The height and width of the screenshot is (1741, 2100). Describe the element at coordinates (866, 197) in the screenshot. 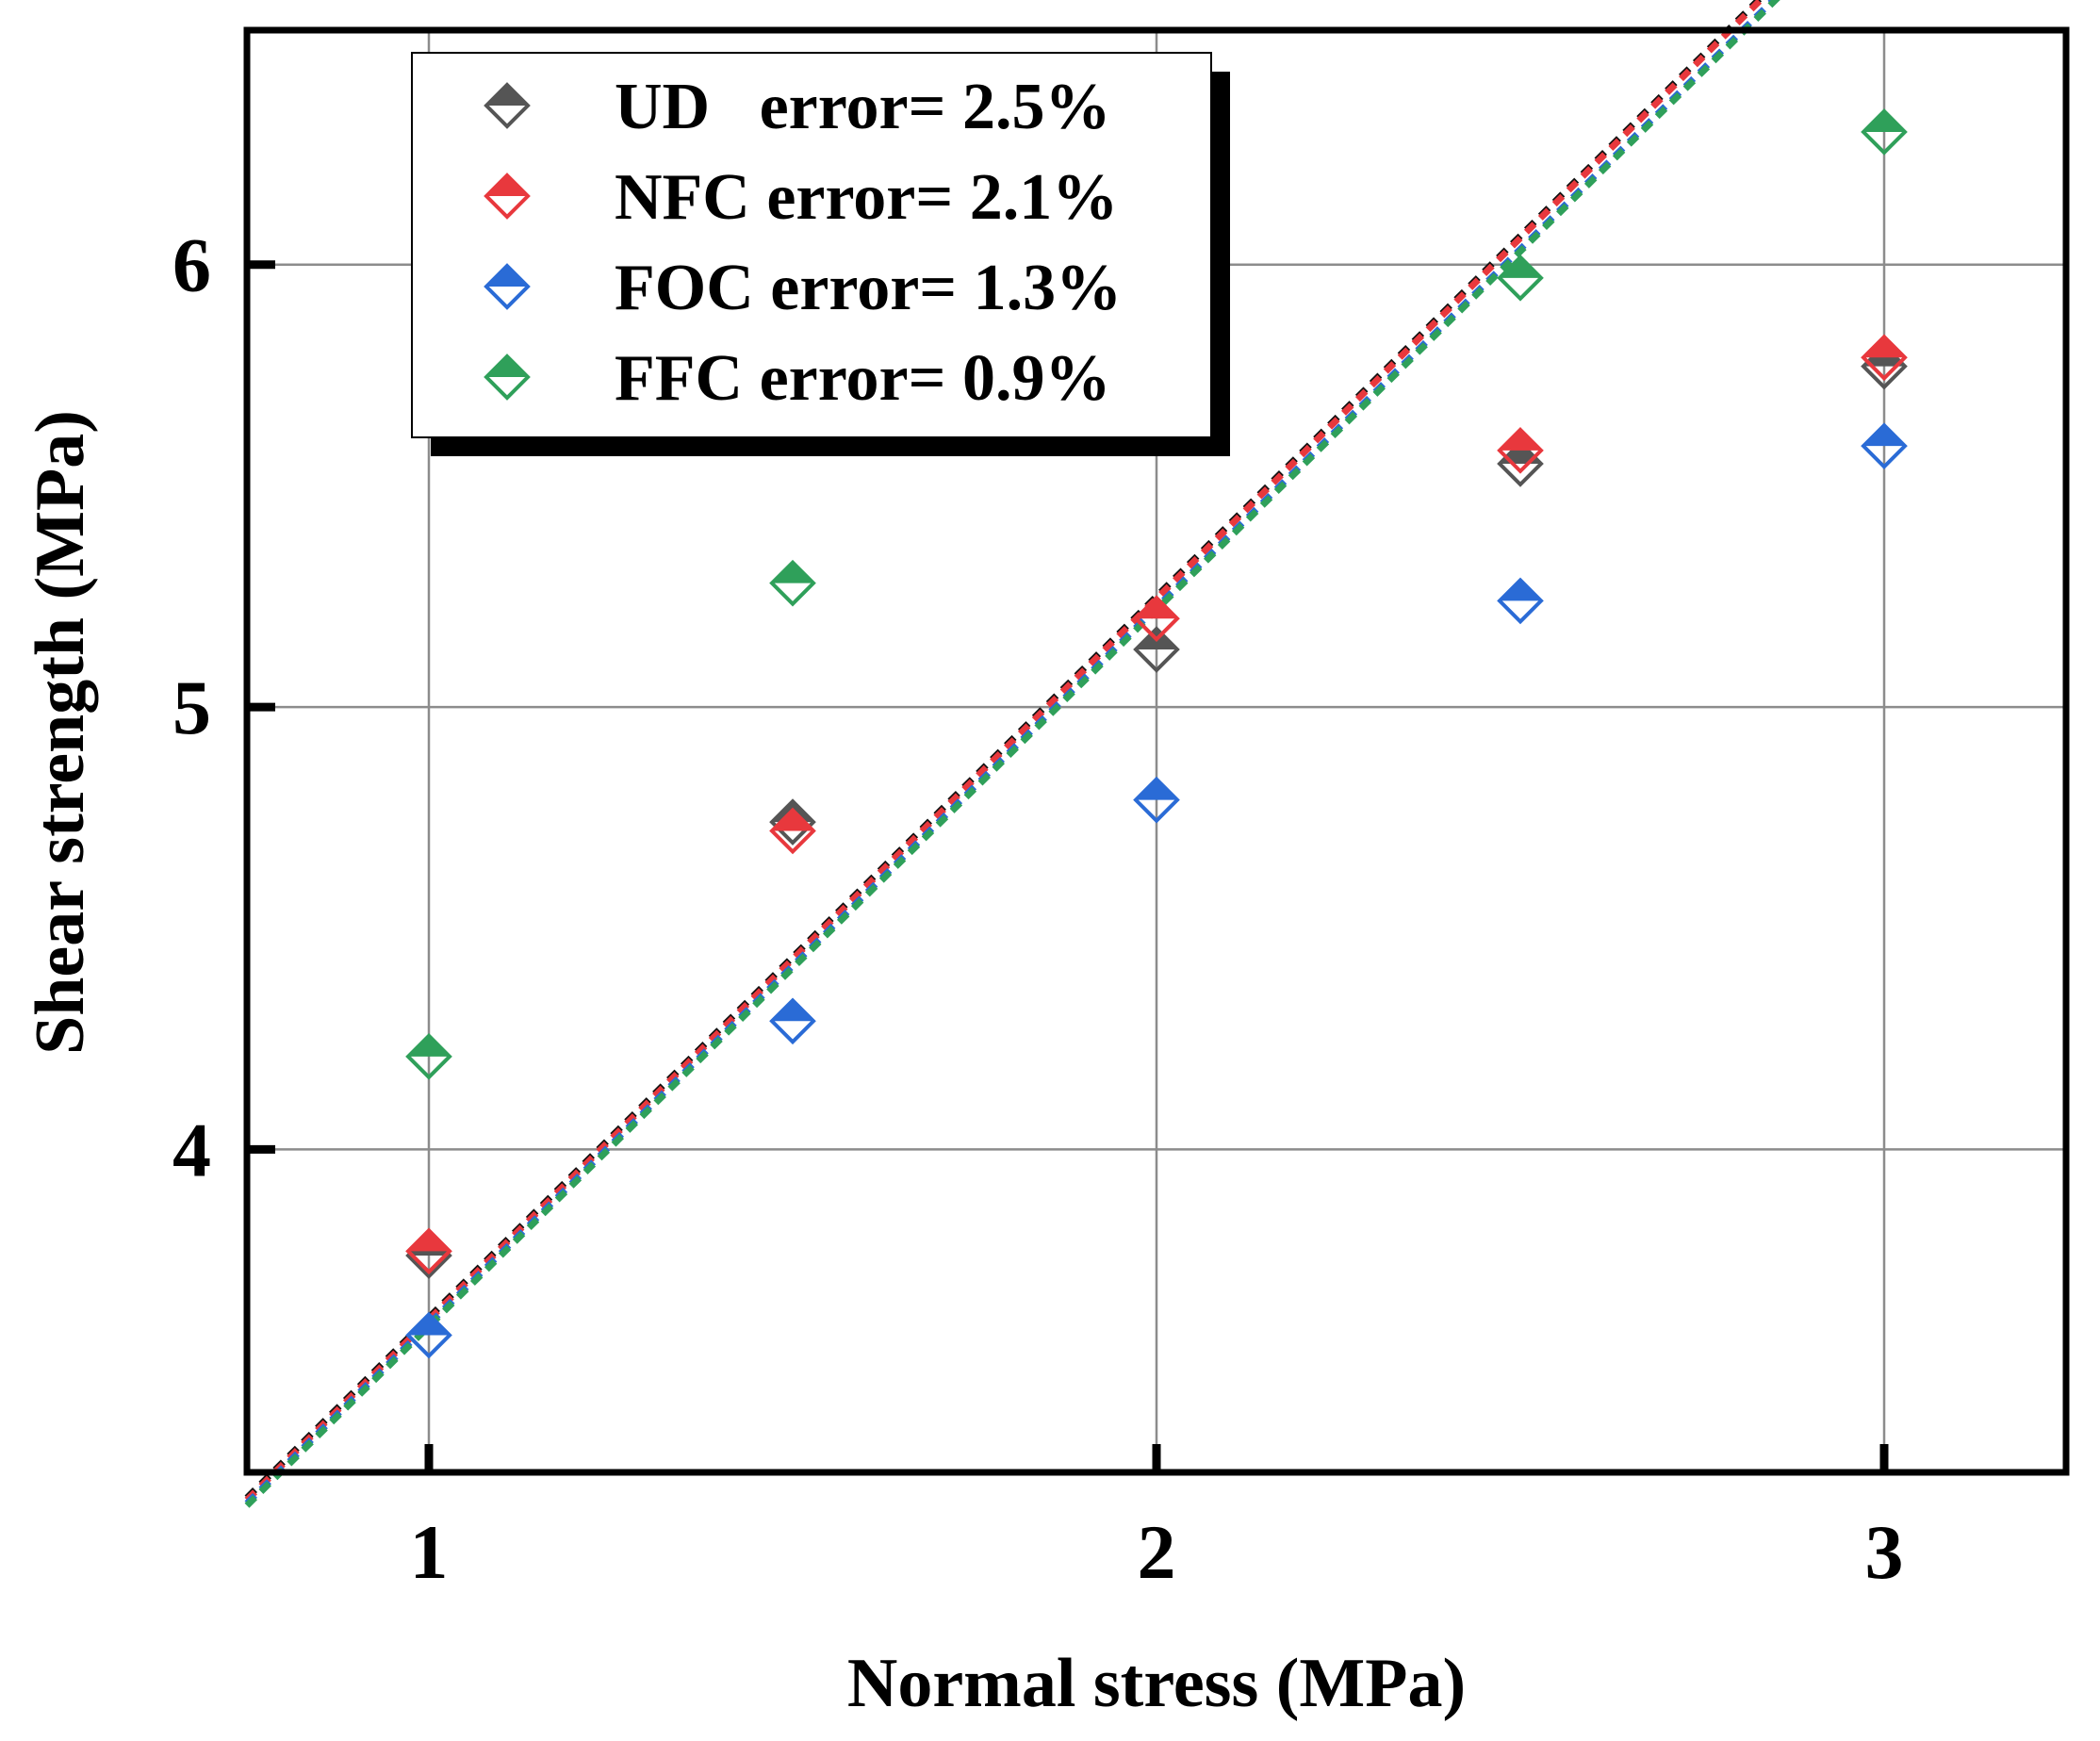

I see `legend-label-nfc: NFC error= 2.1%` at that location.